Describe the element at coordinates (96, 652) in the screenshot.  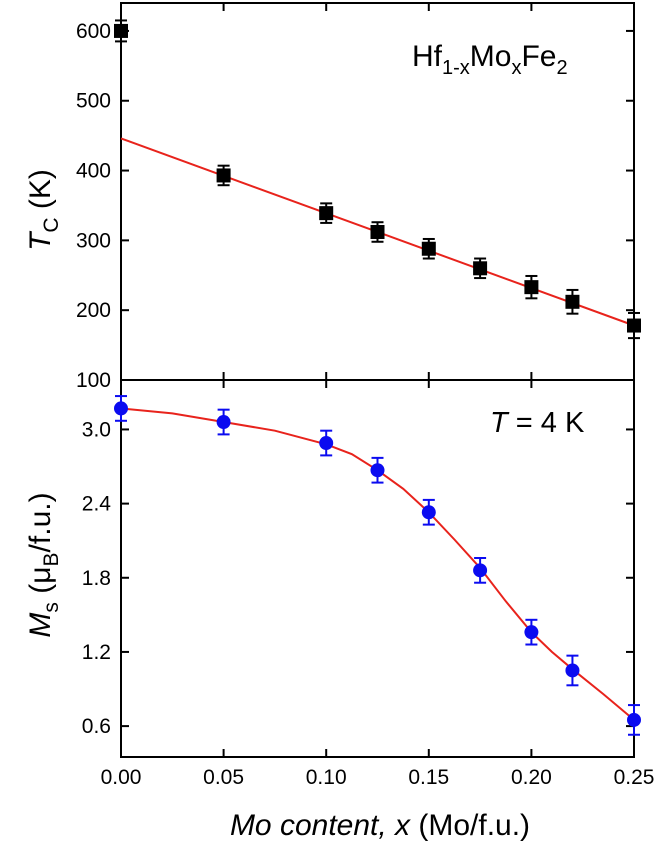
I see `bottom-y-tick-label: 1.2` at that location.